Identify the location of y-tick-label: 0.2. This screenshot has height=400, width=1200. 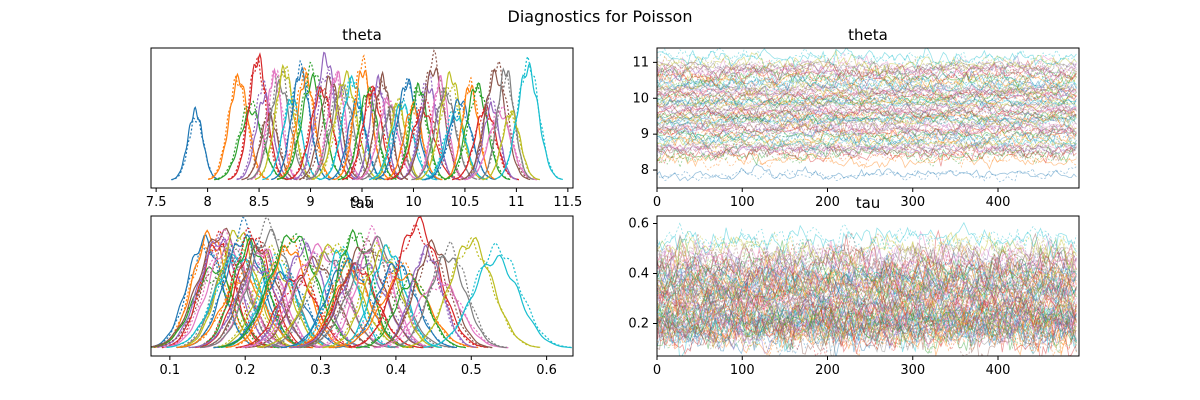
(638, 324).